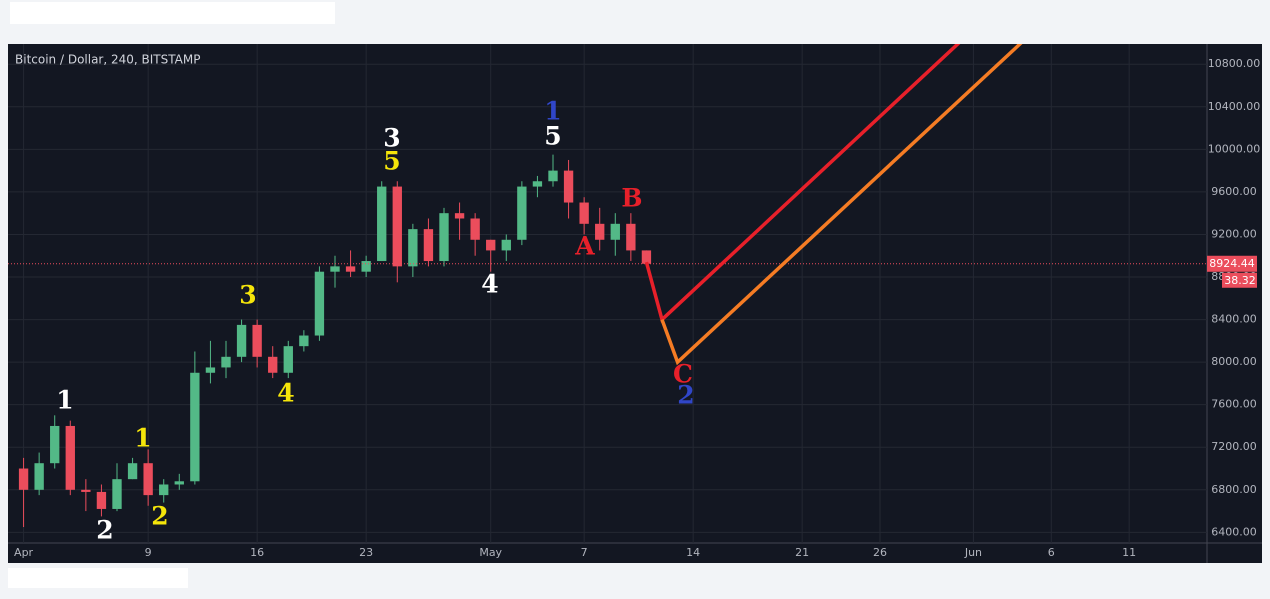  I want to click on last-price-label: 8924.44, so click(1232, 263).